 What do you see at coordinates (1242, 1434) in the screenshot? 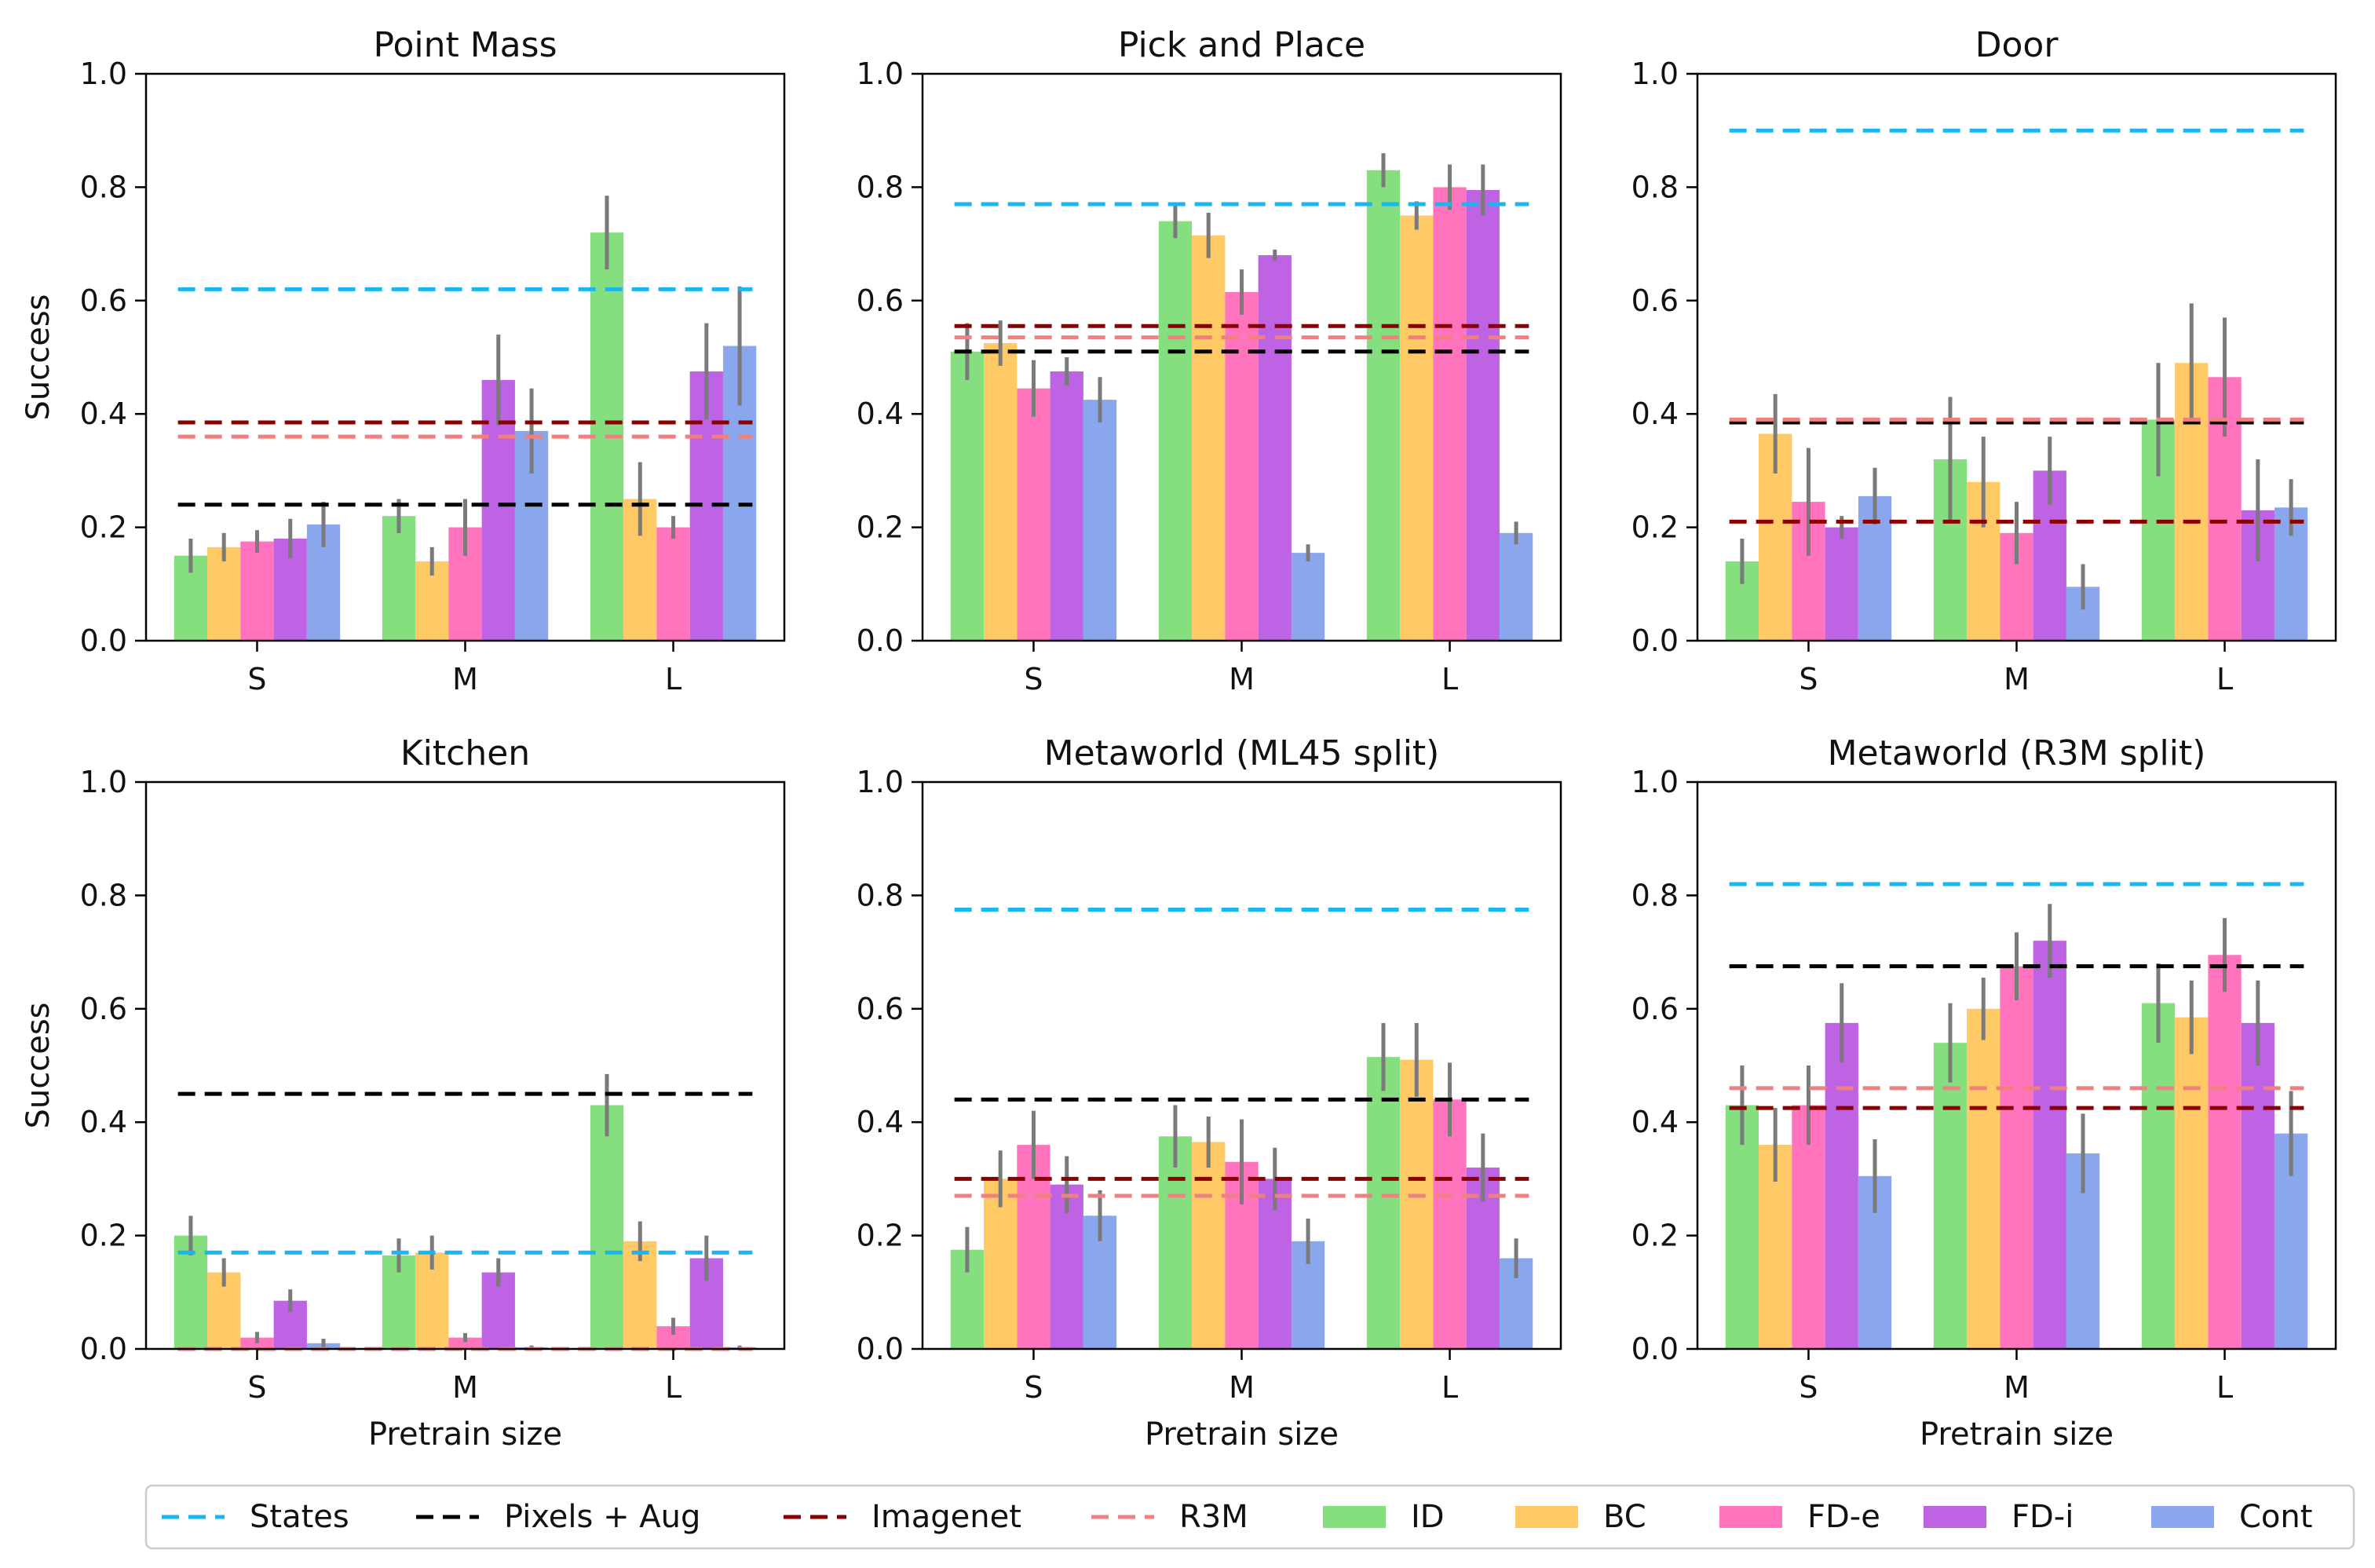
I see `xlabel-metaworld-ml45-split: Pretrain size` at bounding box center [1242, 1434].